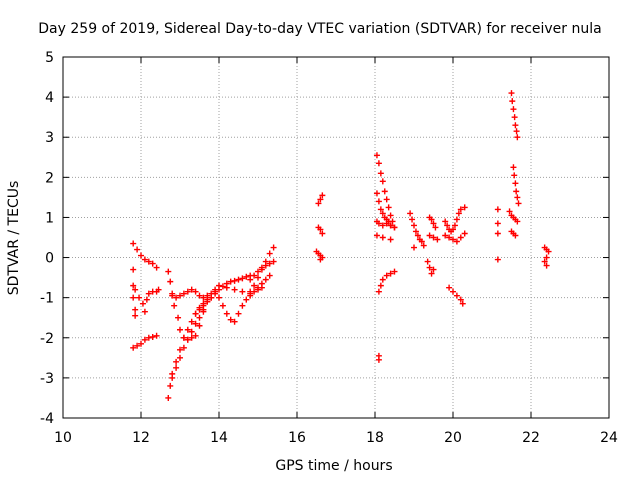  Describe the element at coordinates (333, 466) in the screenshot. I see `x-axis-title: GPS time / hours` at that location.